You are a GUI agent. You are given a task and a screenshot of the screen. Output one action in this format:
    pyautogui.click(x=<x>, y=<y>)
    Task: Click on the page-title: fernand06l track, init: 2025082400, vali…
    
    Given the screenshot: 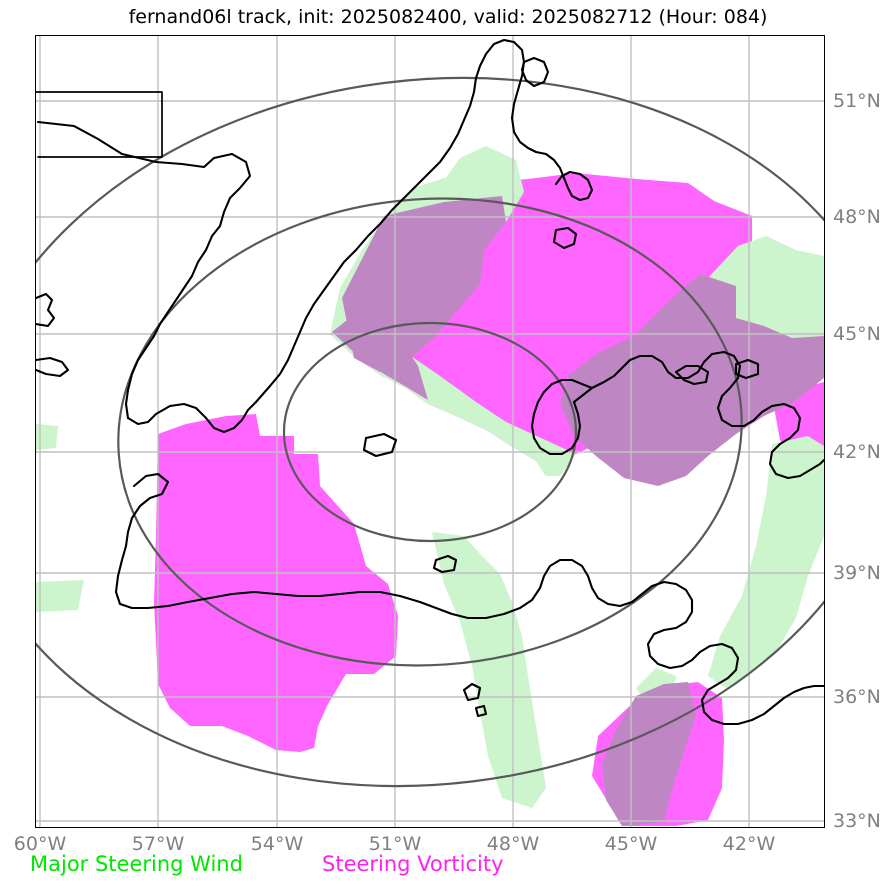 What is the action you would take?
    pyautogui.click(x=448, y=17)
    